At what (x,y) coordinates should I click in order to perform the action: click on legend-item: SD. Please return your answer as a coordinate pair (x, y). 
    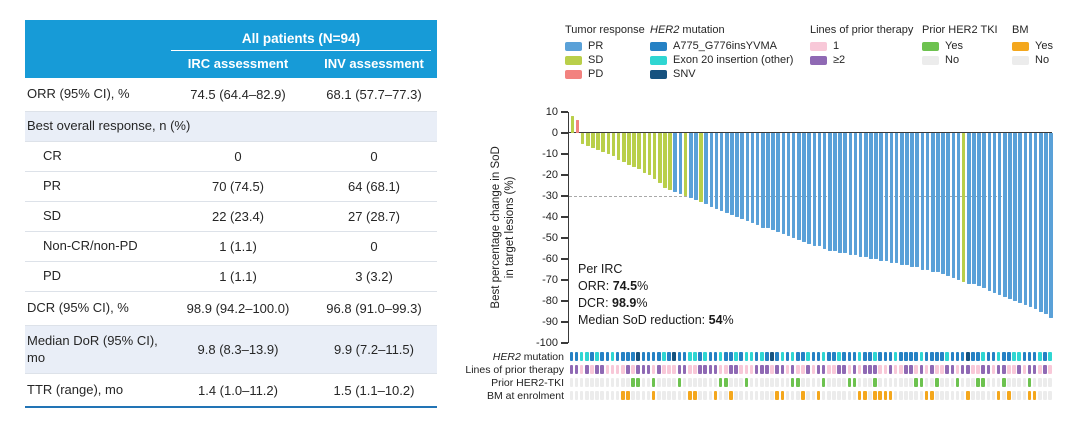
    Looking at the image, I should click on (605, 60).